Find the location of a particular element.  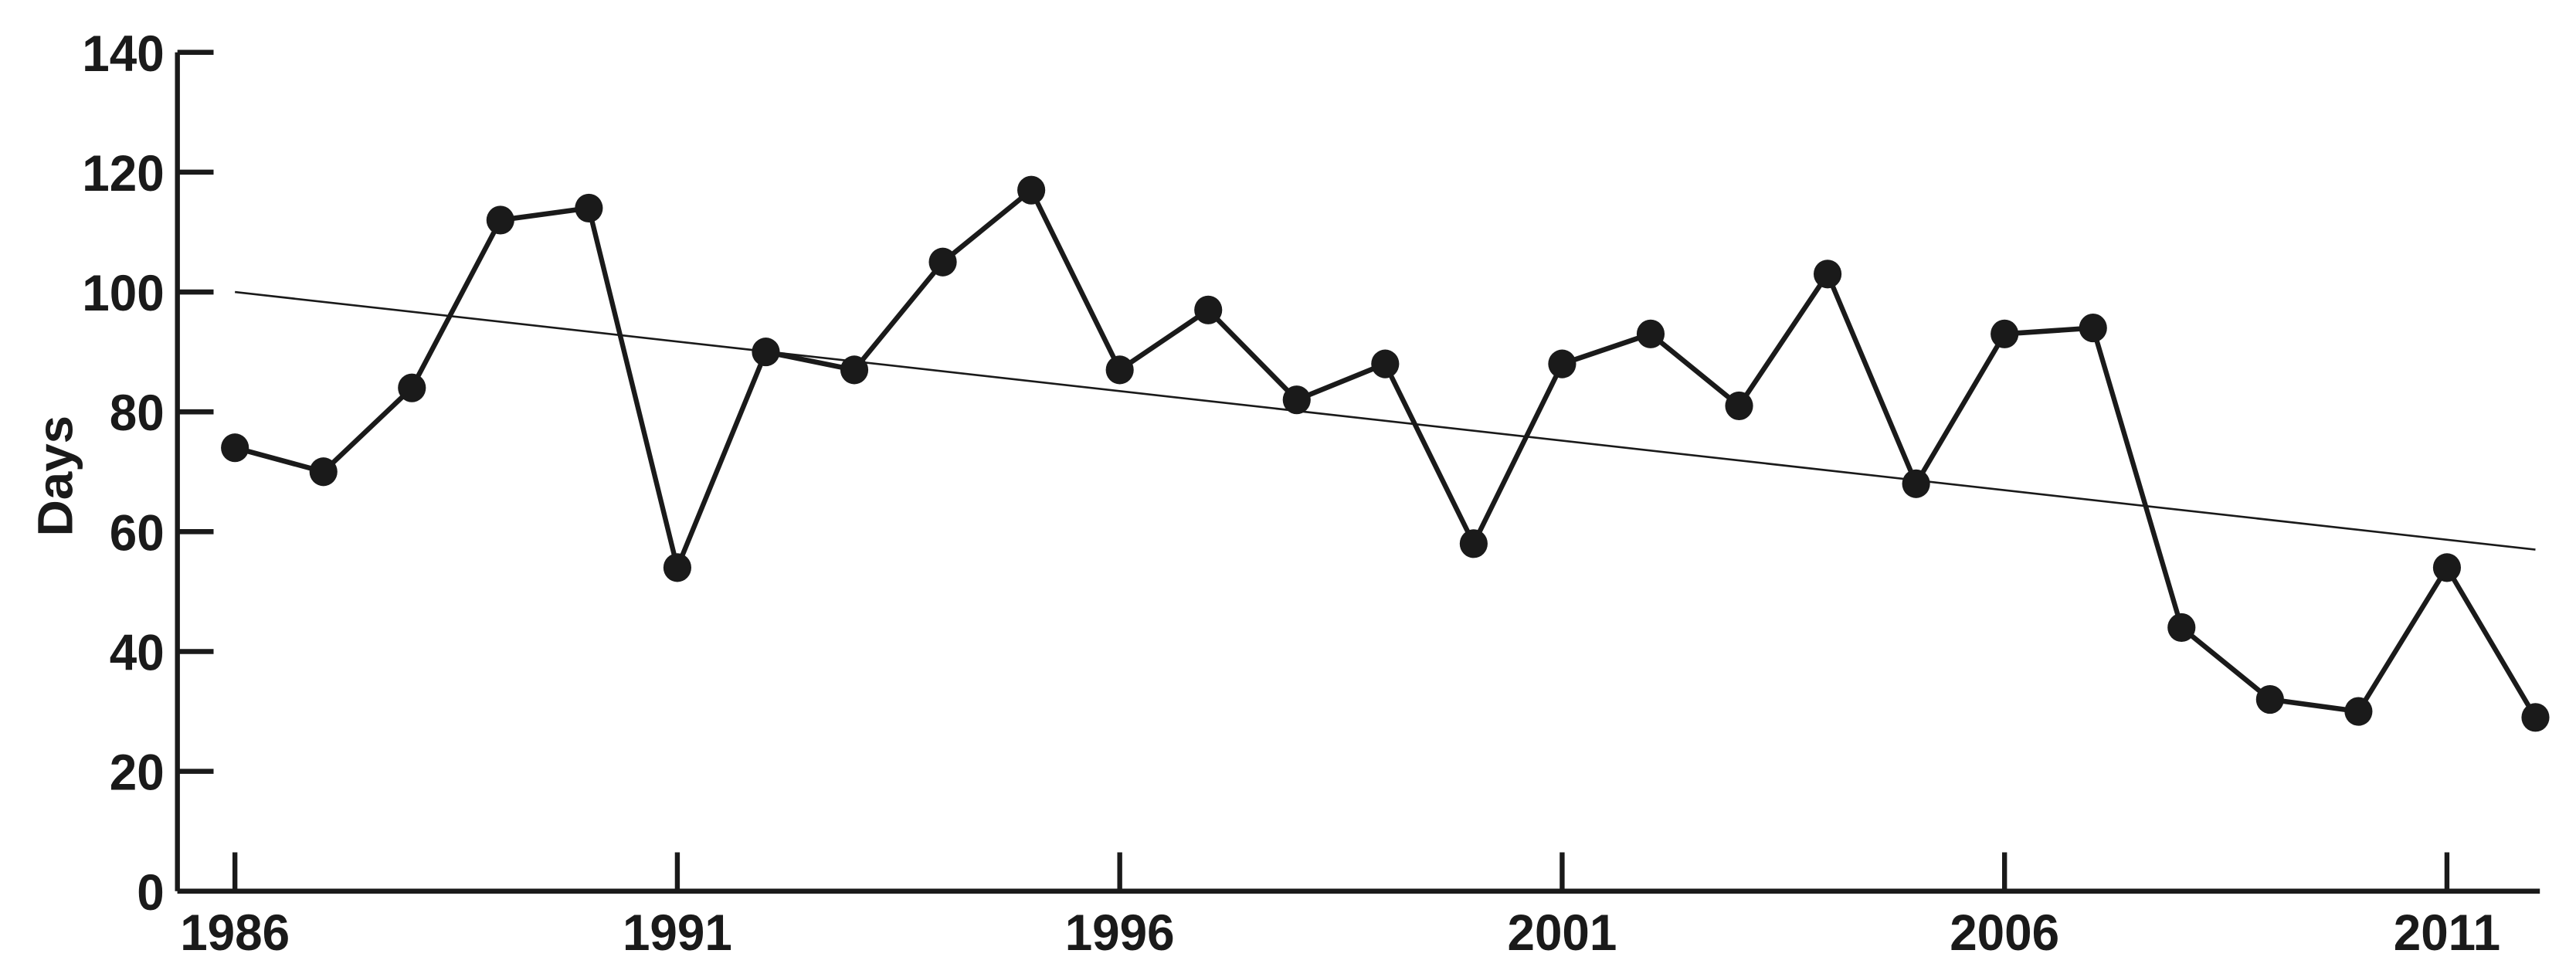

y-tick-label: 60 is located at coordinates (137, 533).